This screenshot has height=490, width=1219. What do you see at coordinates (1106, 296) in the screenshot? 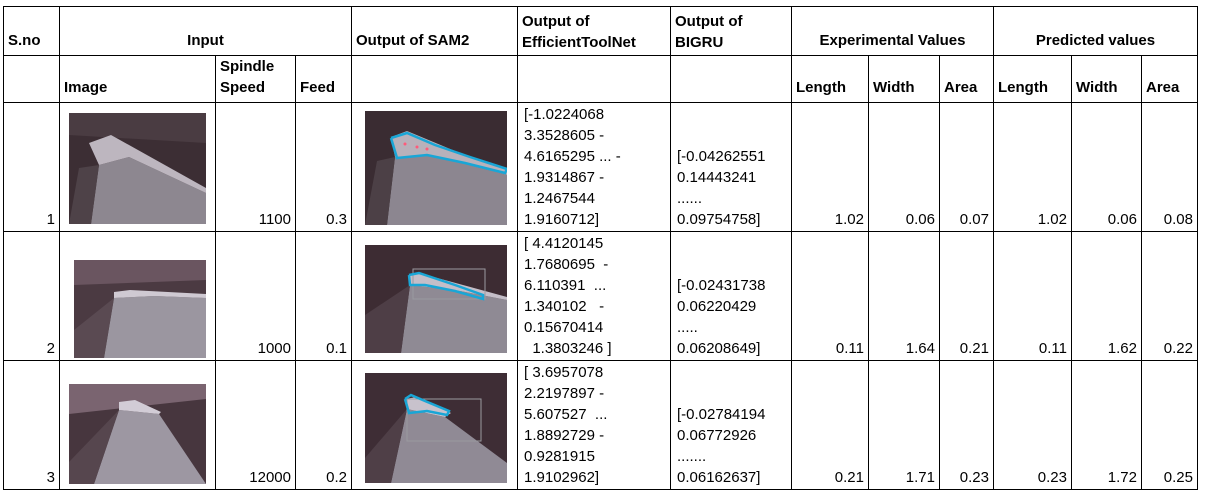
I see `pred-width: 1.62` at bounding box center [1106, 296].